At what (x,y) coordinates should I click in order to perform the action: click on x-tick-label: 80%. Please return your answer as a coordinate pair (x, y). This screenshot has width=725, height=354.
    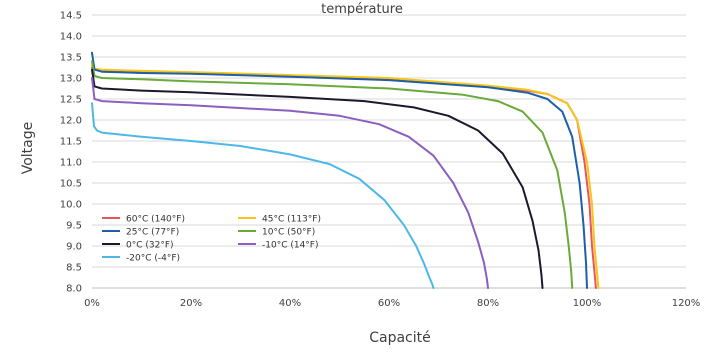
    Looking at the image, I should click on (488, 303).